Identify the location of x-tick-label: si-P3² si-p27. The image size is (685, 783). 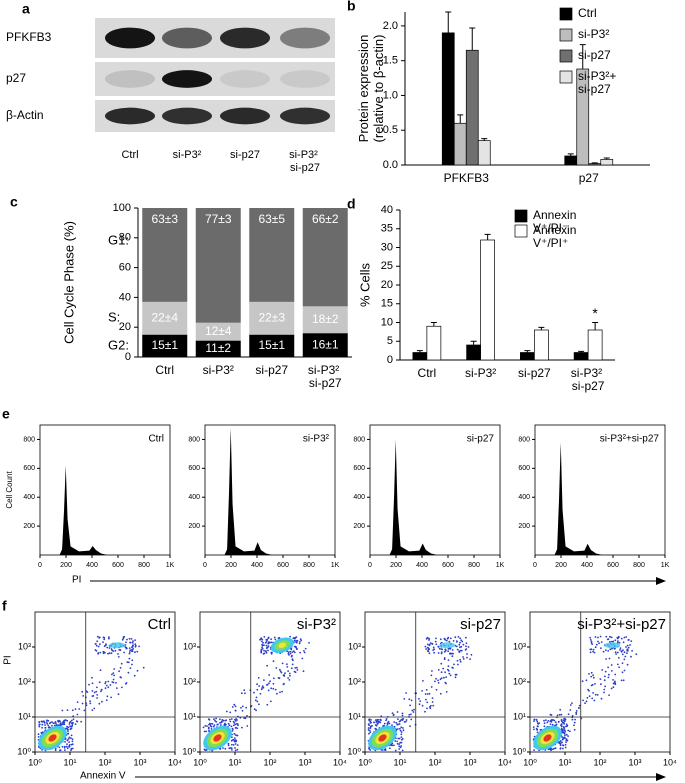
(325, 376).